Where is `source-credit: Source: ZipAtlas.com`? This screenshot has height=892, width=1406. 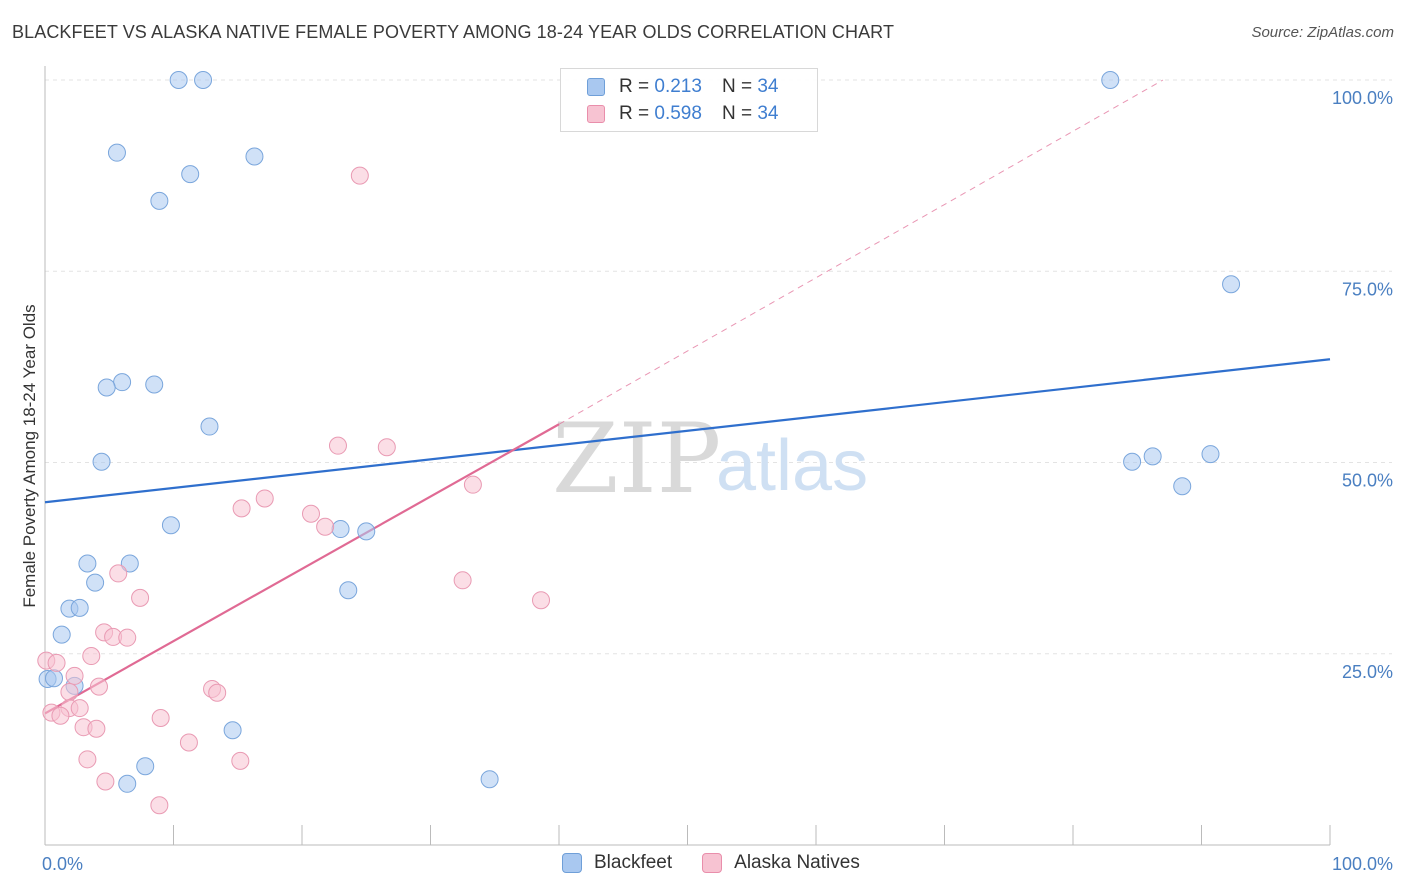
source-credit: Source: ZipAtlas.com is located at coordinates (1322, 32).